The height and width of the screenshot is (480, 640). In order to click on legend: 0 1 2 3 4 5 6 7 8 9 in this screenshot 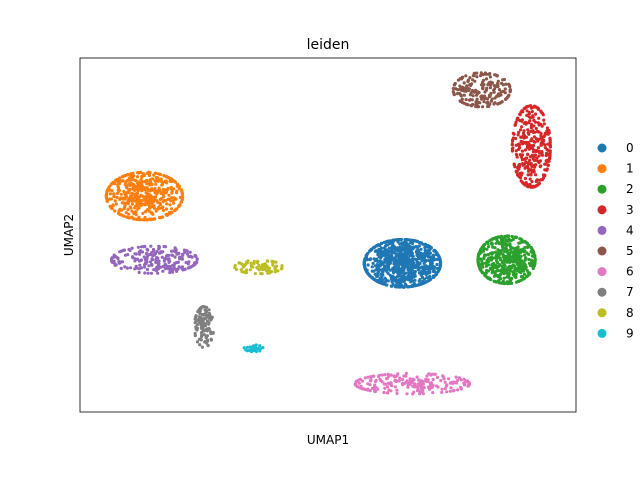, I will do `click(615, 240)`.